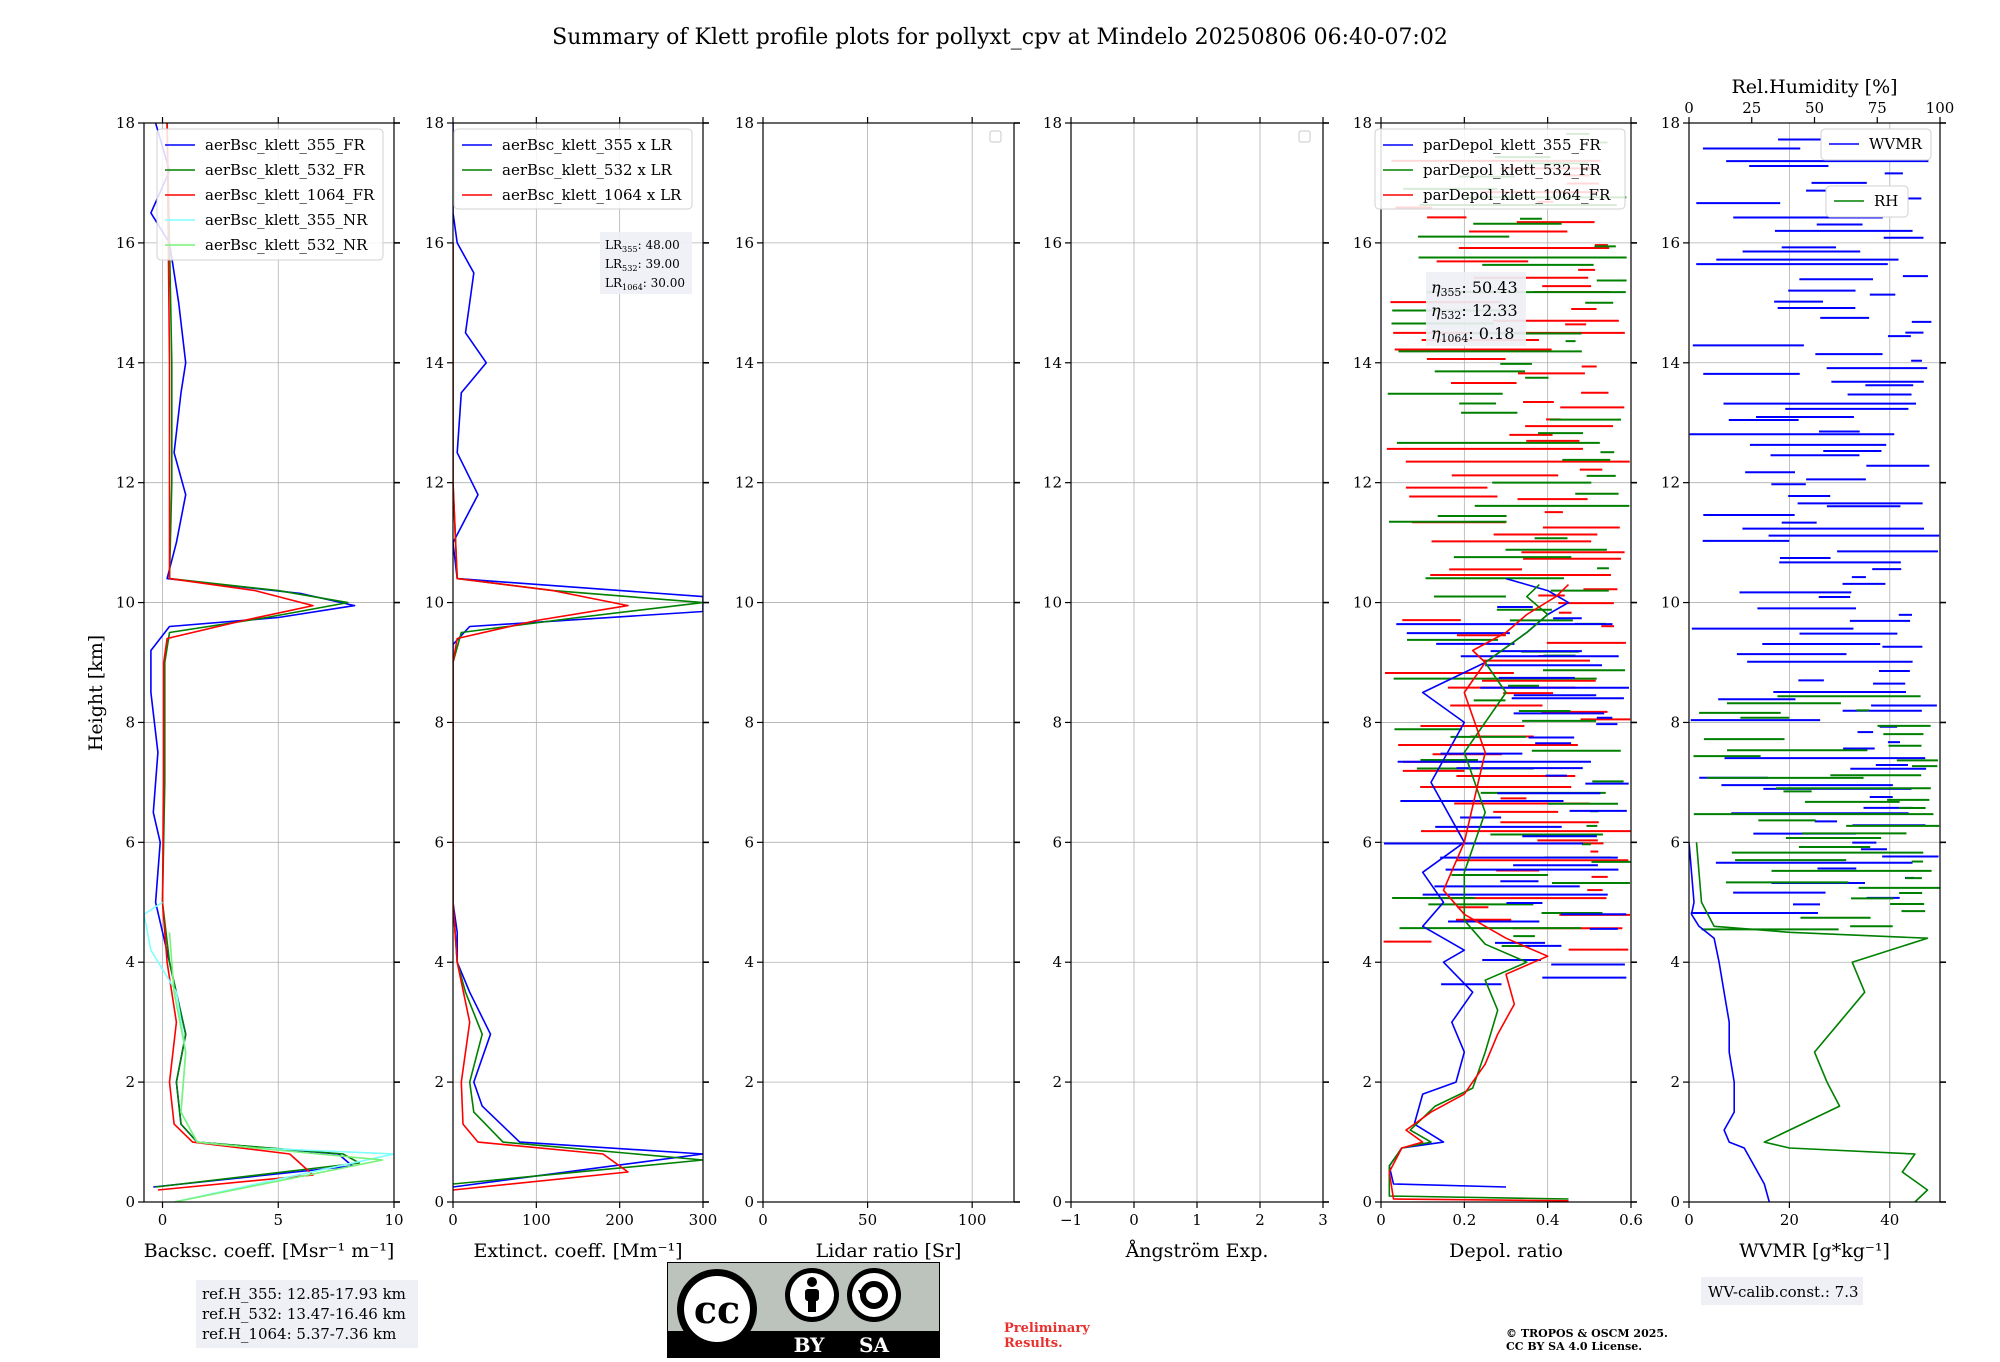  Describe the element at coordinates (1730, 1022) in the screenshot. I see `series-line-WVMR` at that location.